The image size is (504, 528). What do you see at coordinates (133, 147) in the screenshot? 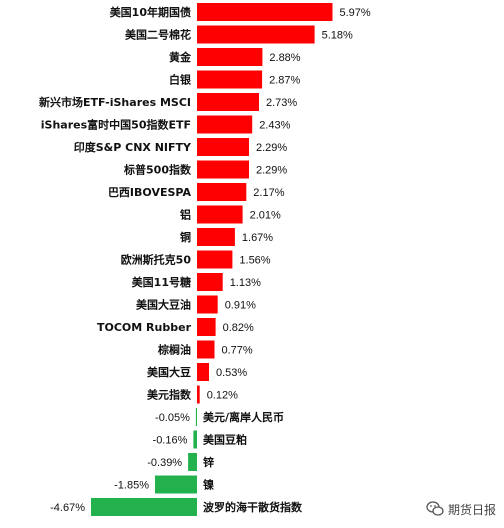
I see `category-label: 印度S&P CNX NIFTY` at bounding box center [133, 147].